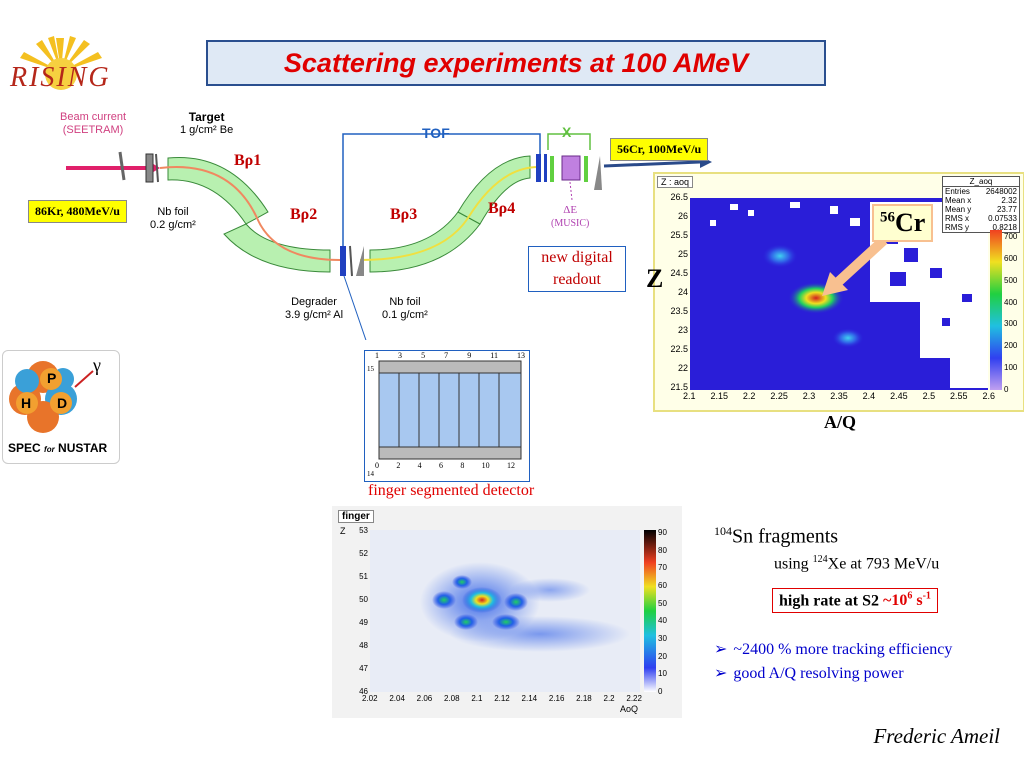 This screenshot has width=1024, height=768. I want to click on rising-logo: RISING, so click(61, 65).